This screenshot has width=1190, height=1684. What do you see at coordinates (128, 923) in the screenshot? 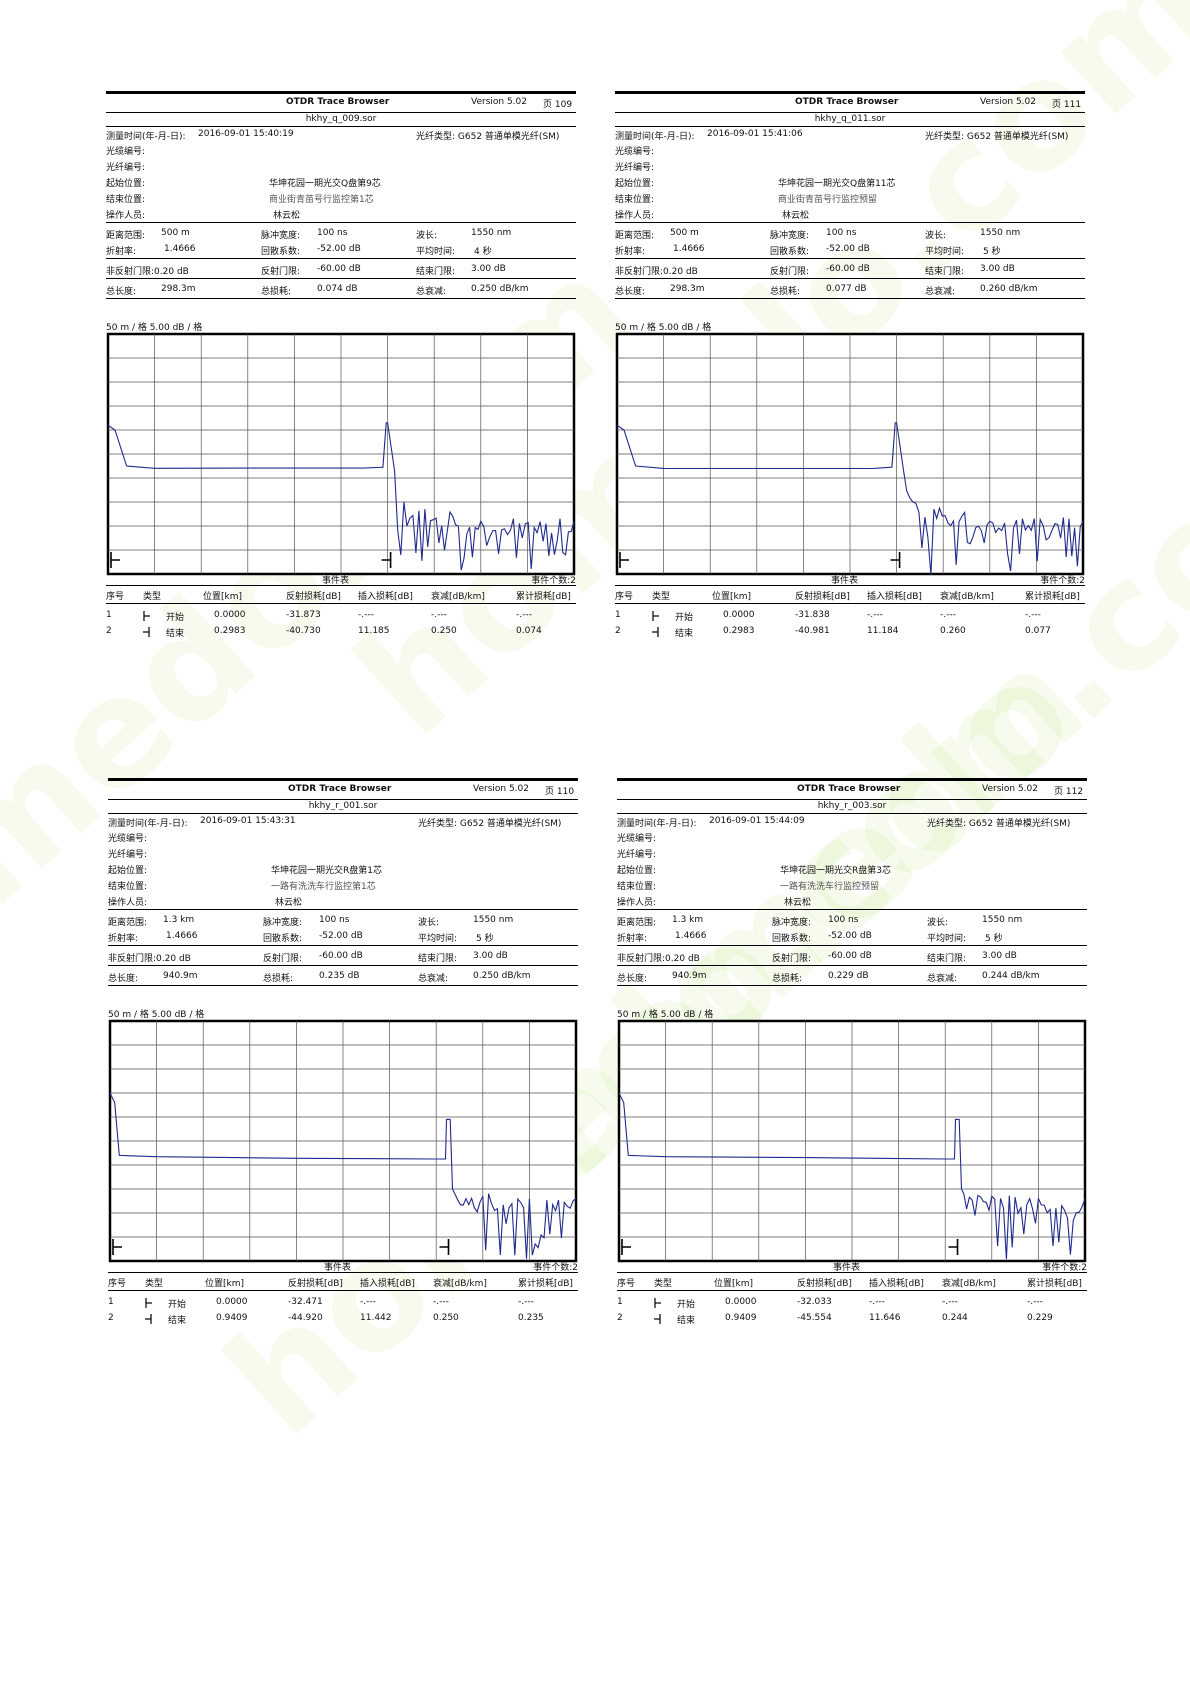
I see `range-label: 距离范围:` at bounding box center [128, 923].